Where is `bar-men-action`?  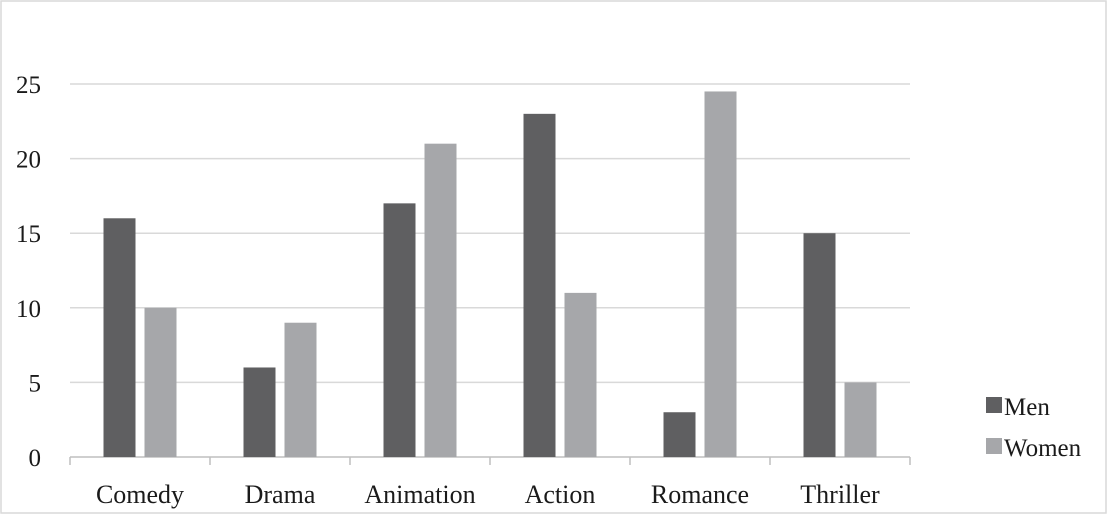
bar-men-action is located at coordinates (539, 285).